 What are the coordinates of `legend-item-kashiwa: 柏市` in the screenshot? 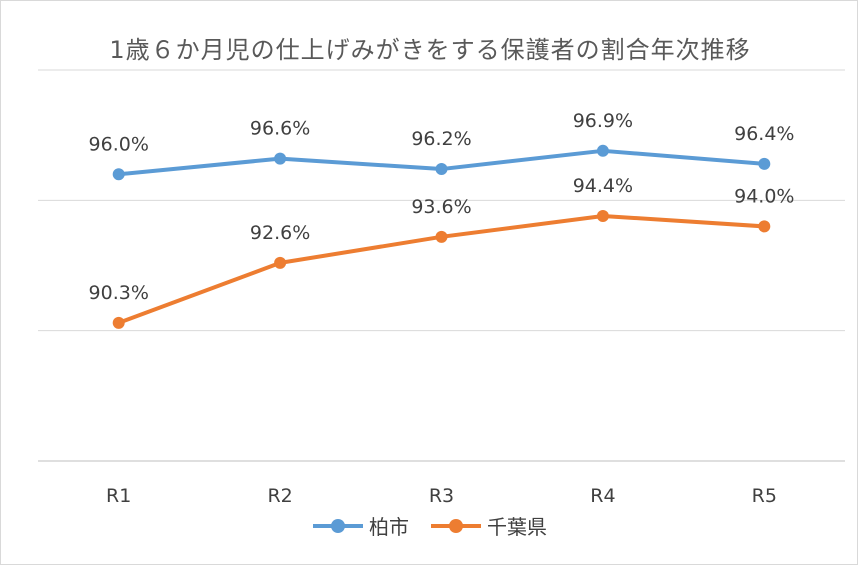 It's located at (361, 525).